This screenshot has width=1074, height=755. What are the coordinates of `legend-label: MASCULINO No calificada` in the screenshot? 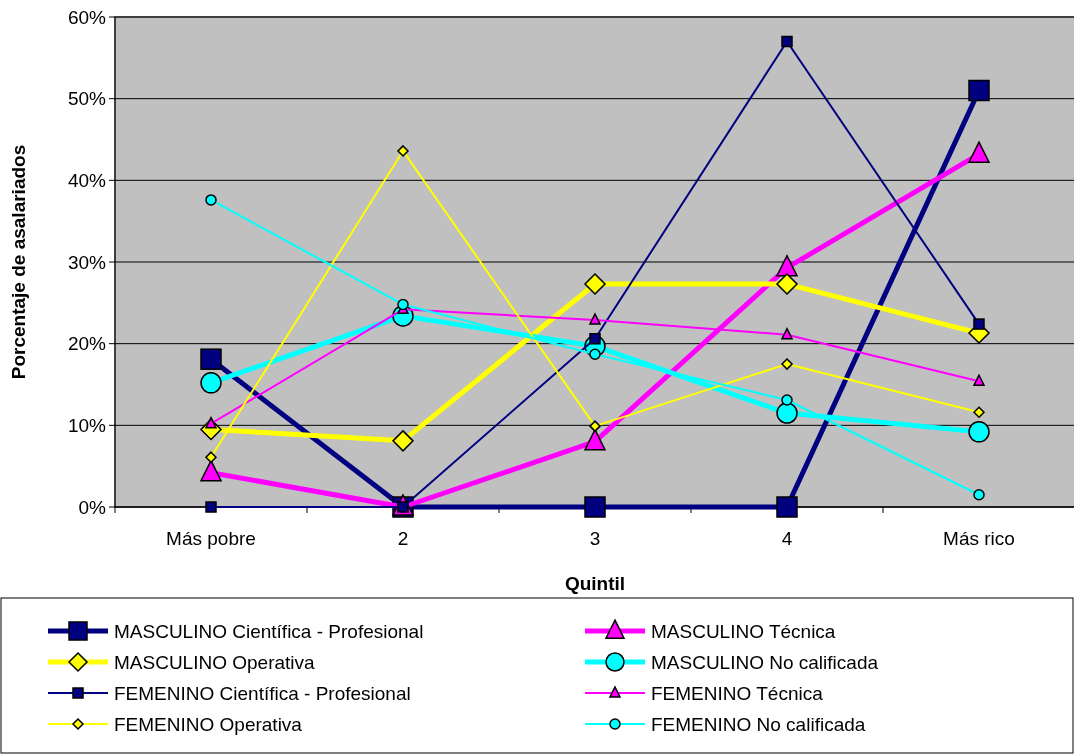 It's located at (765, 662).